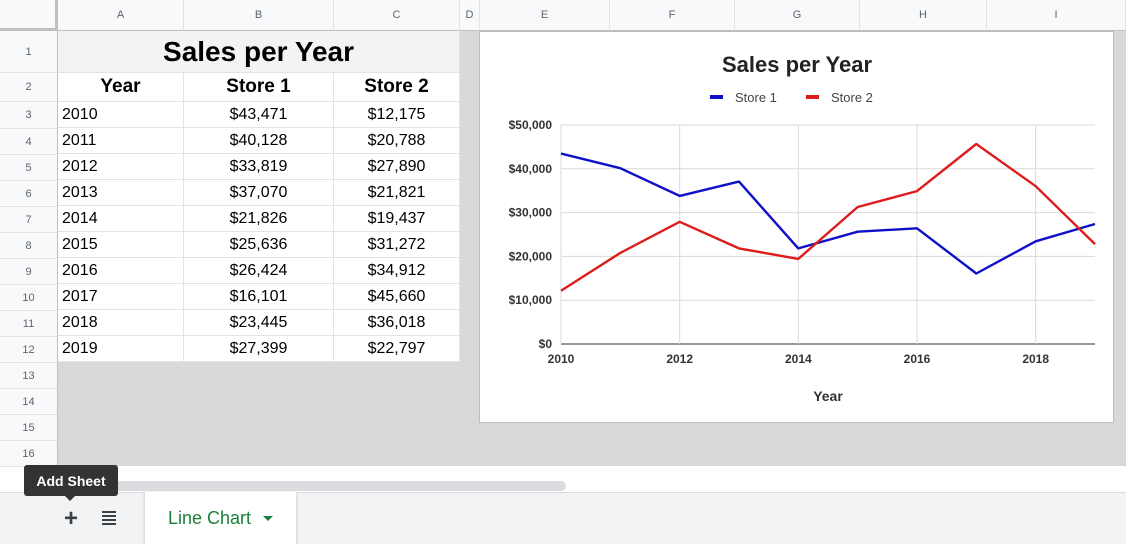 Image resolution: width=1126 pixels, height=544 pixels. I want to click on header-cell-year: Year, so click(121, 87).